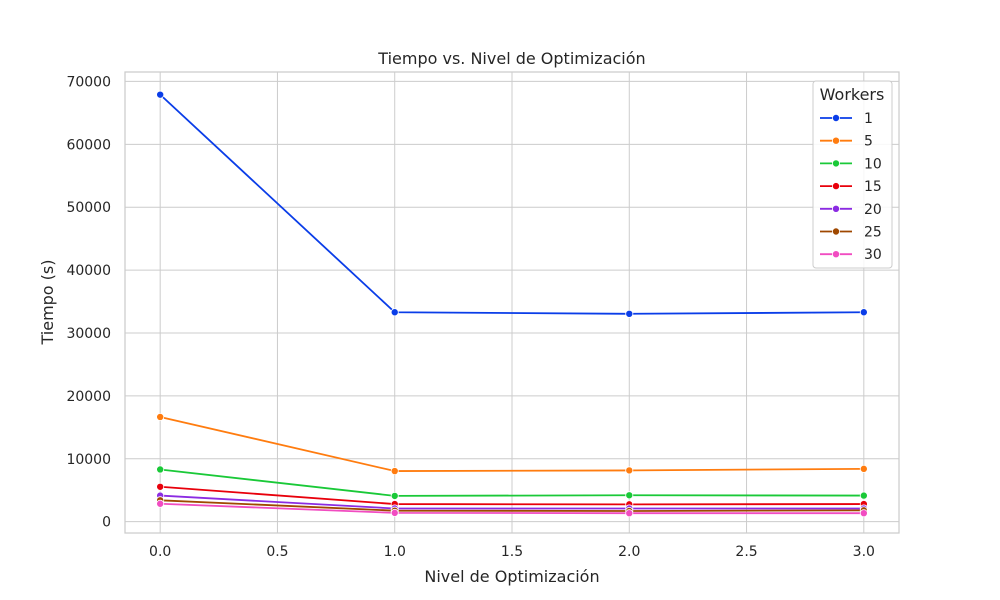 The height and width of the screenshot is (600, 1000). I want to click on legend-item: 1, so click(846, 119).